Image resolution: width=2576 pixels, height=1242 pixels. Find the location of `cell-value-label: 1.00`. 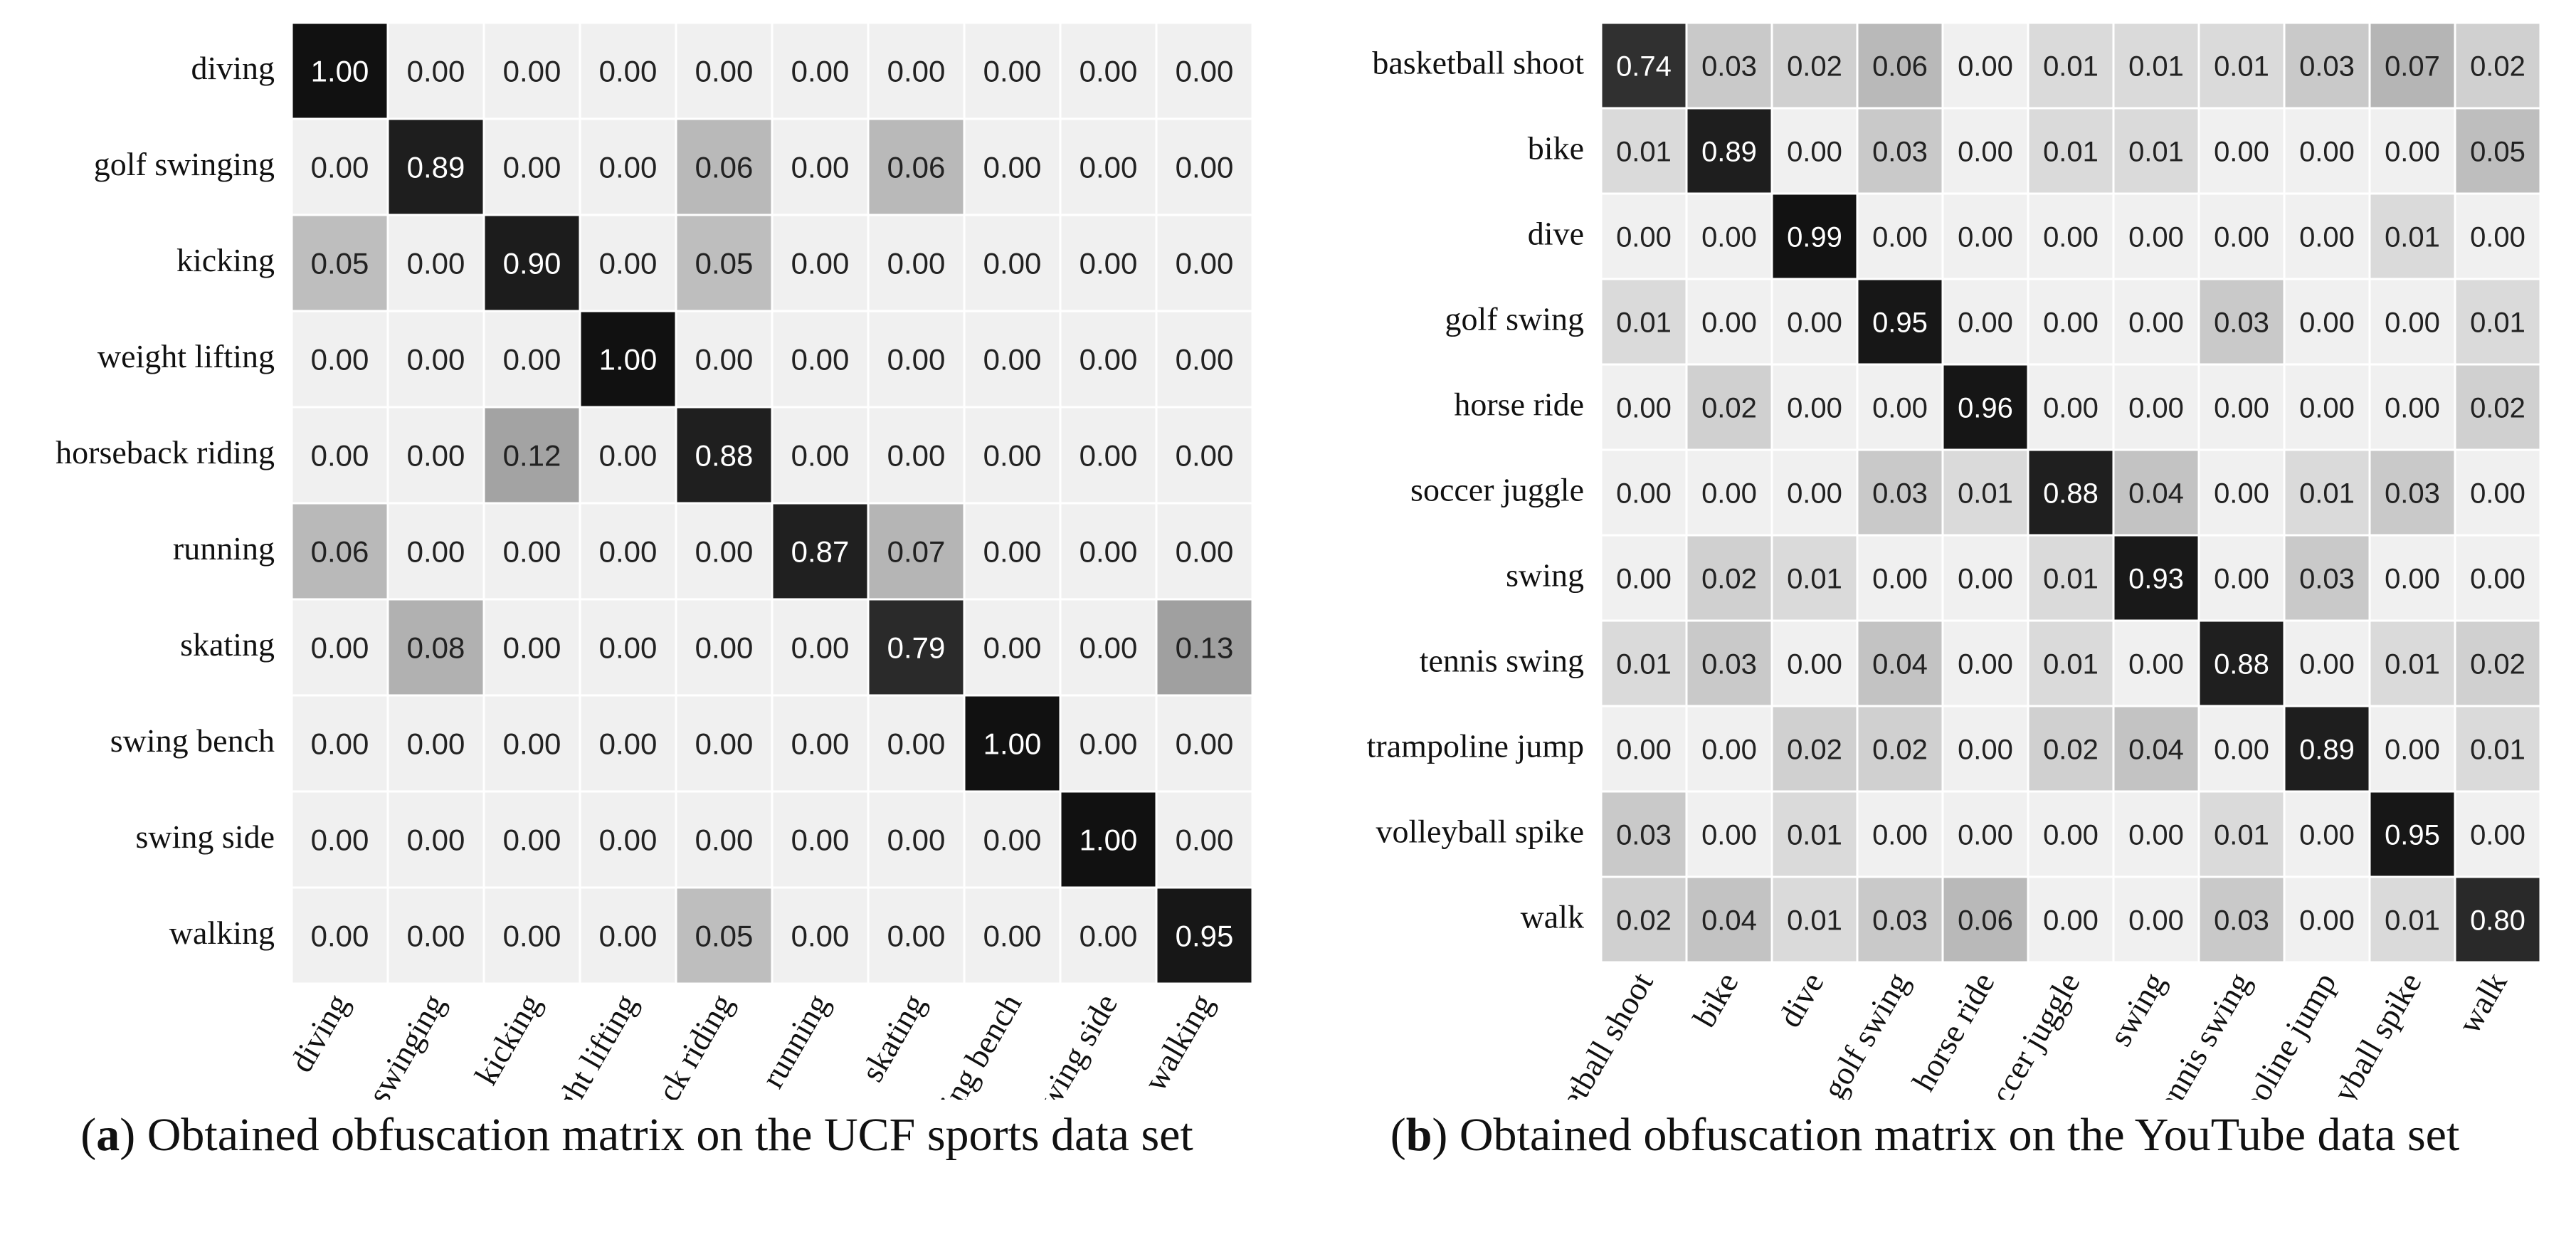

cell-value-label: 1.00 is located at coordinates (628, 360).